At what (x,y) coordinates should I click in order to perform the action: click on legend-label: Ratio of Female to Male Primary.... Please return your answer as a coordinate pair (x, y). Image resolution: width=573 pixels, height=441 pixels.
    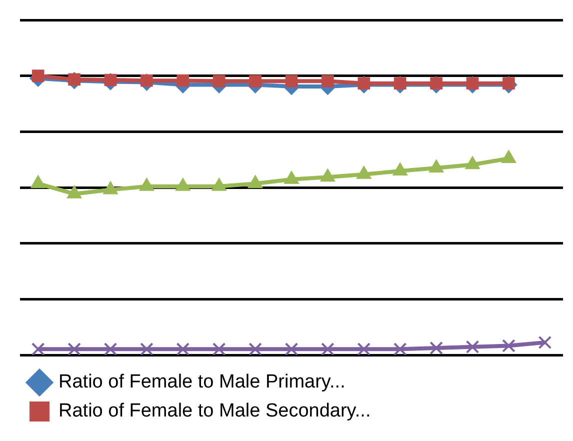
    Looking at the image, I should click on (202, 382).